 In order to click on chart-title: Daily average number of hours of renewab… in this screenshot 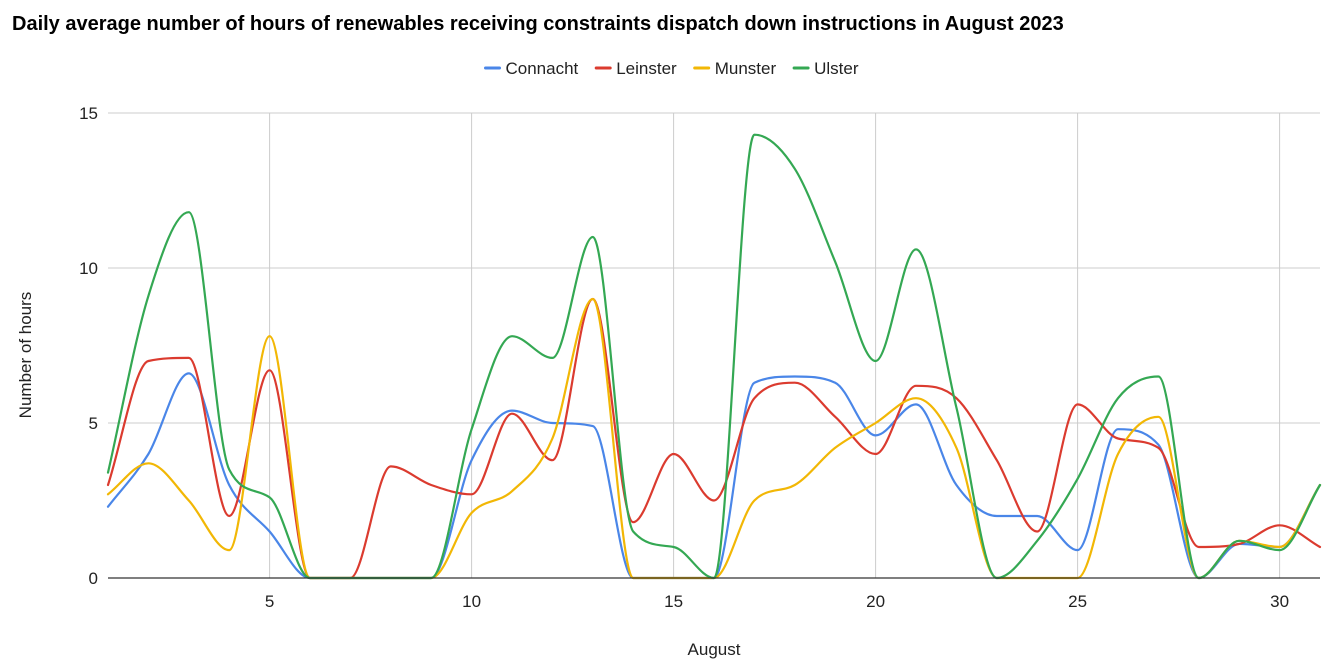, I will do `click(538, 24)`.